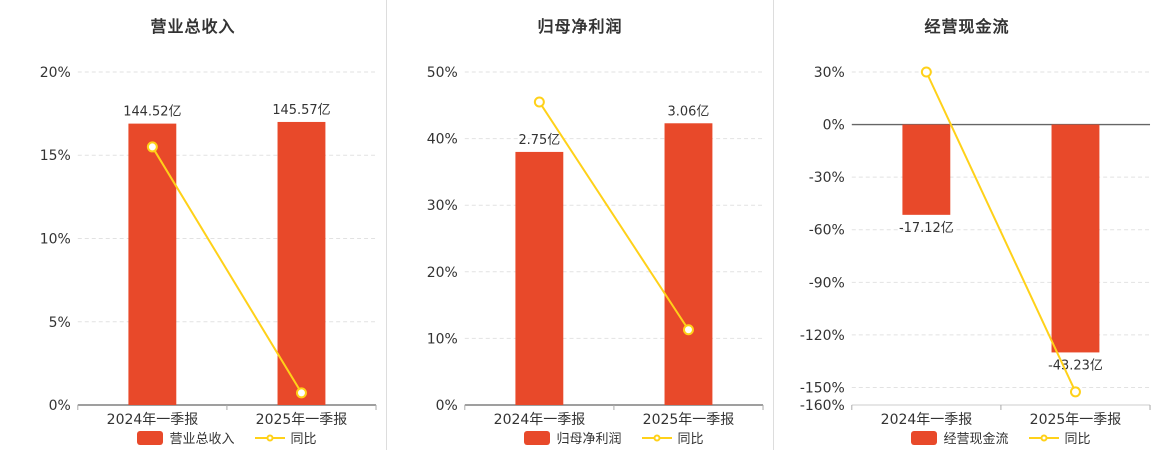 This screenshot has width=1160, height=450. Describe the element at coordinates (976, 439) in the screenshot. I see `legend-label: 经营现金流` at that location.